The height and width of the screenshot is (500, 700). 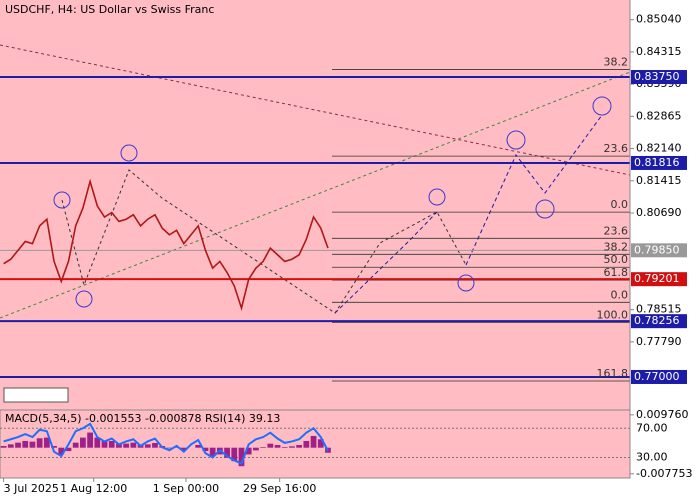 I want to click on price-series, so click(x=166, y=245).